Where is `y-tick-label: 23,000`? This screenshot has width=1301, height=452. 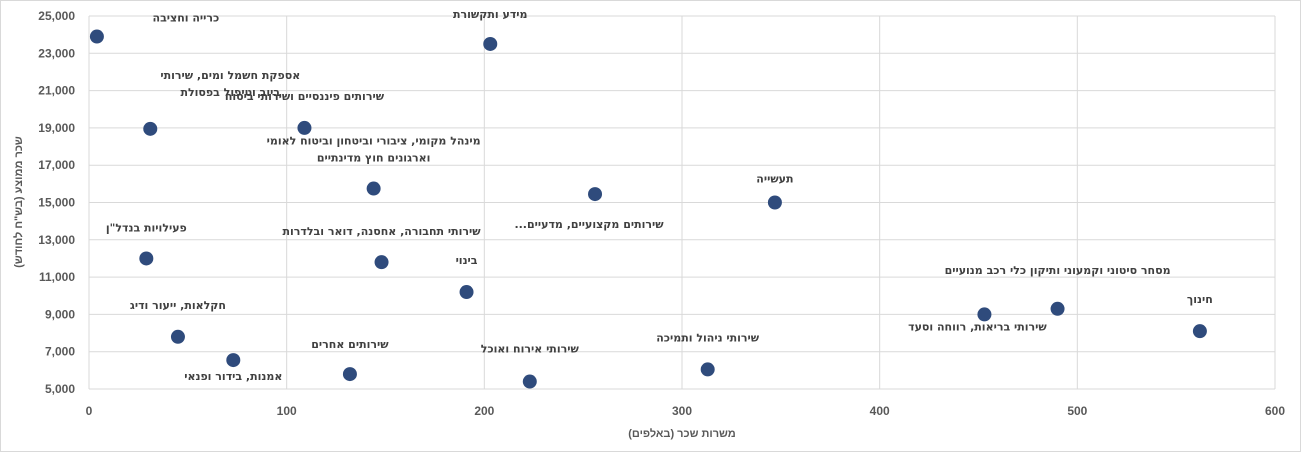 y-tick-label: 23,000 is located at coordinates (56, 53).